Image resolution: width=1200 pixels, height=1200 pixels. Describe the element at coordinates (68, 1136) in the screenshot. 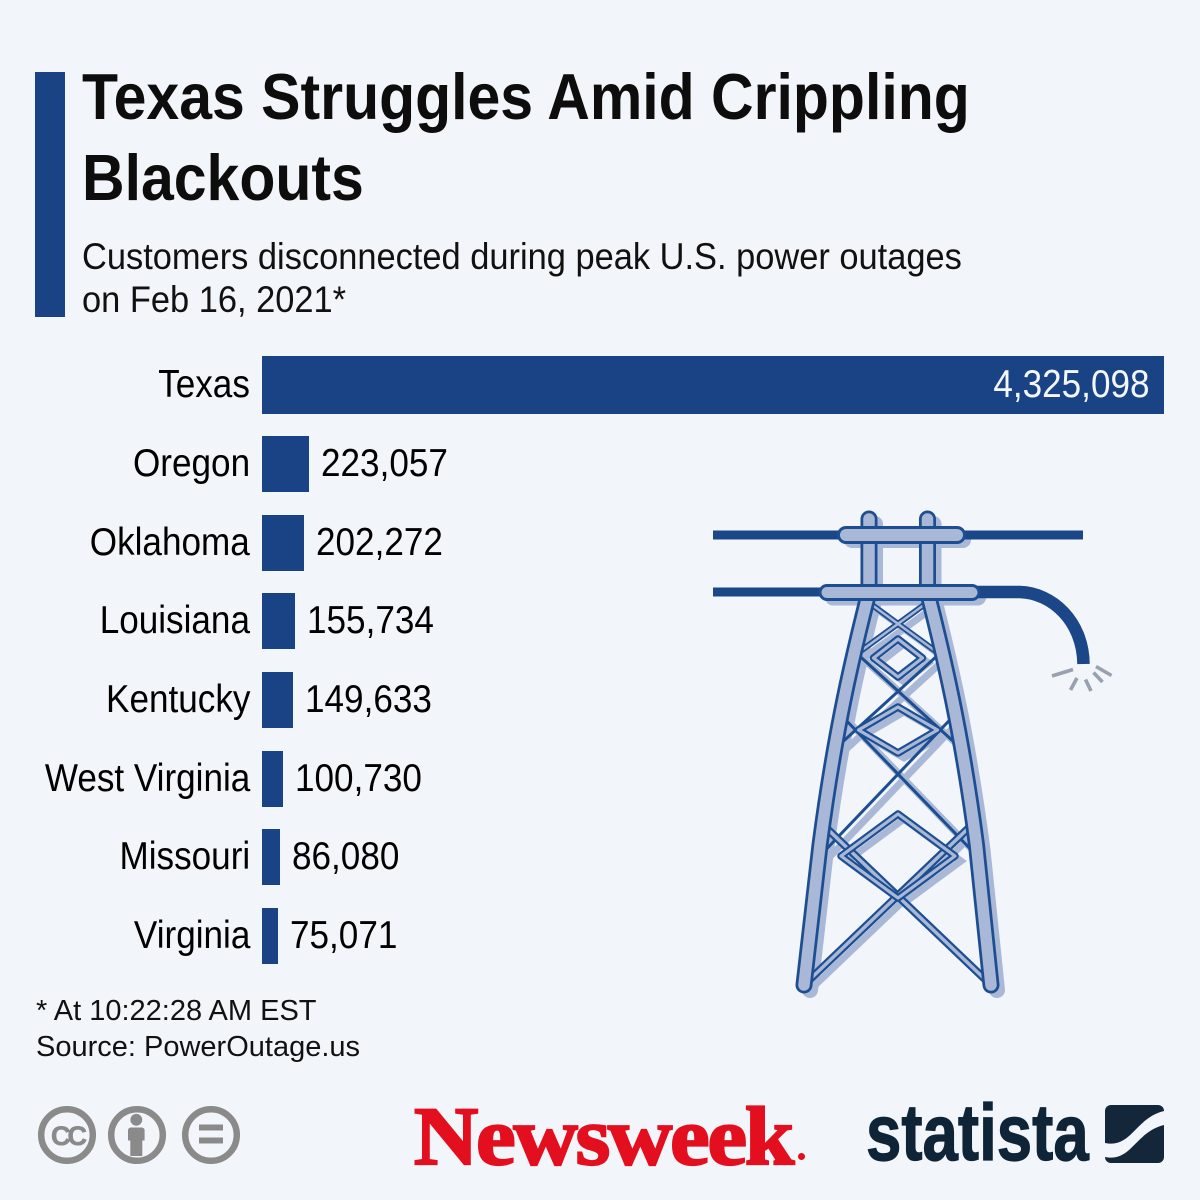

I see `svg-text: CC` at that location.